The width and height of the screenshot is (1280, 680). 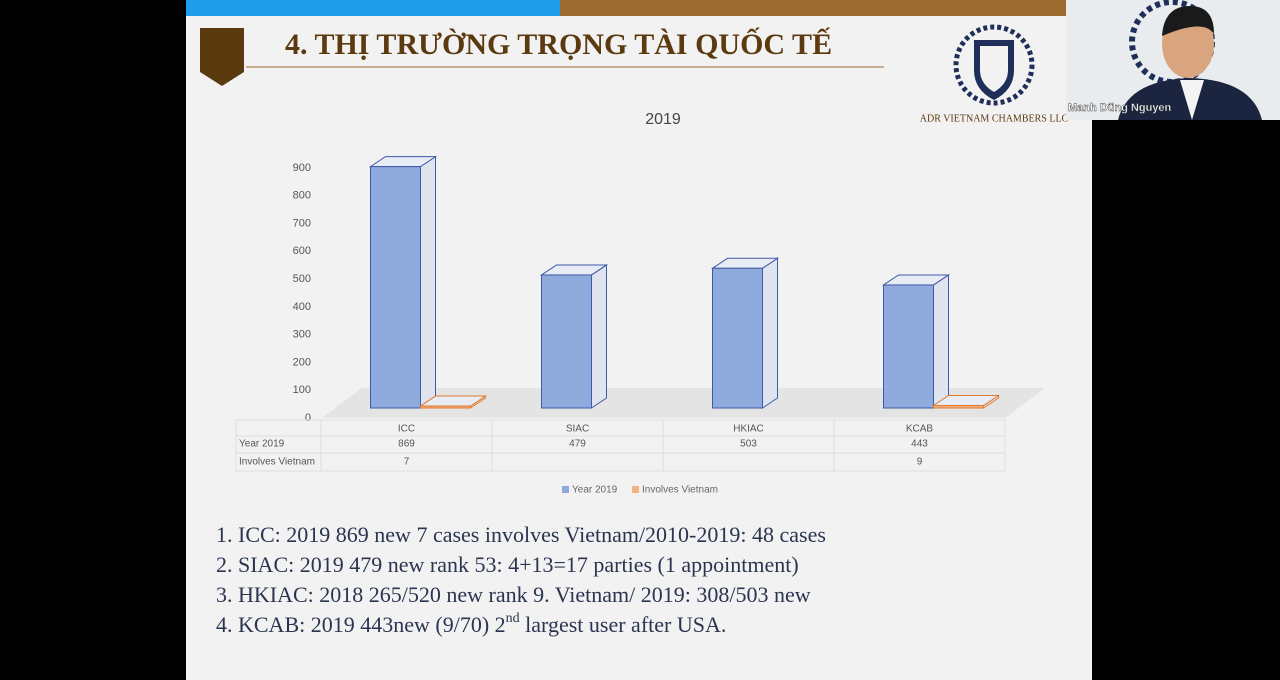 I want to click on y-tick-label: 500, so click(x=302, y=279).